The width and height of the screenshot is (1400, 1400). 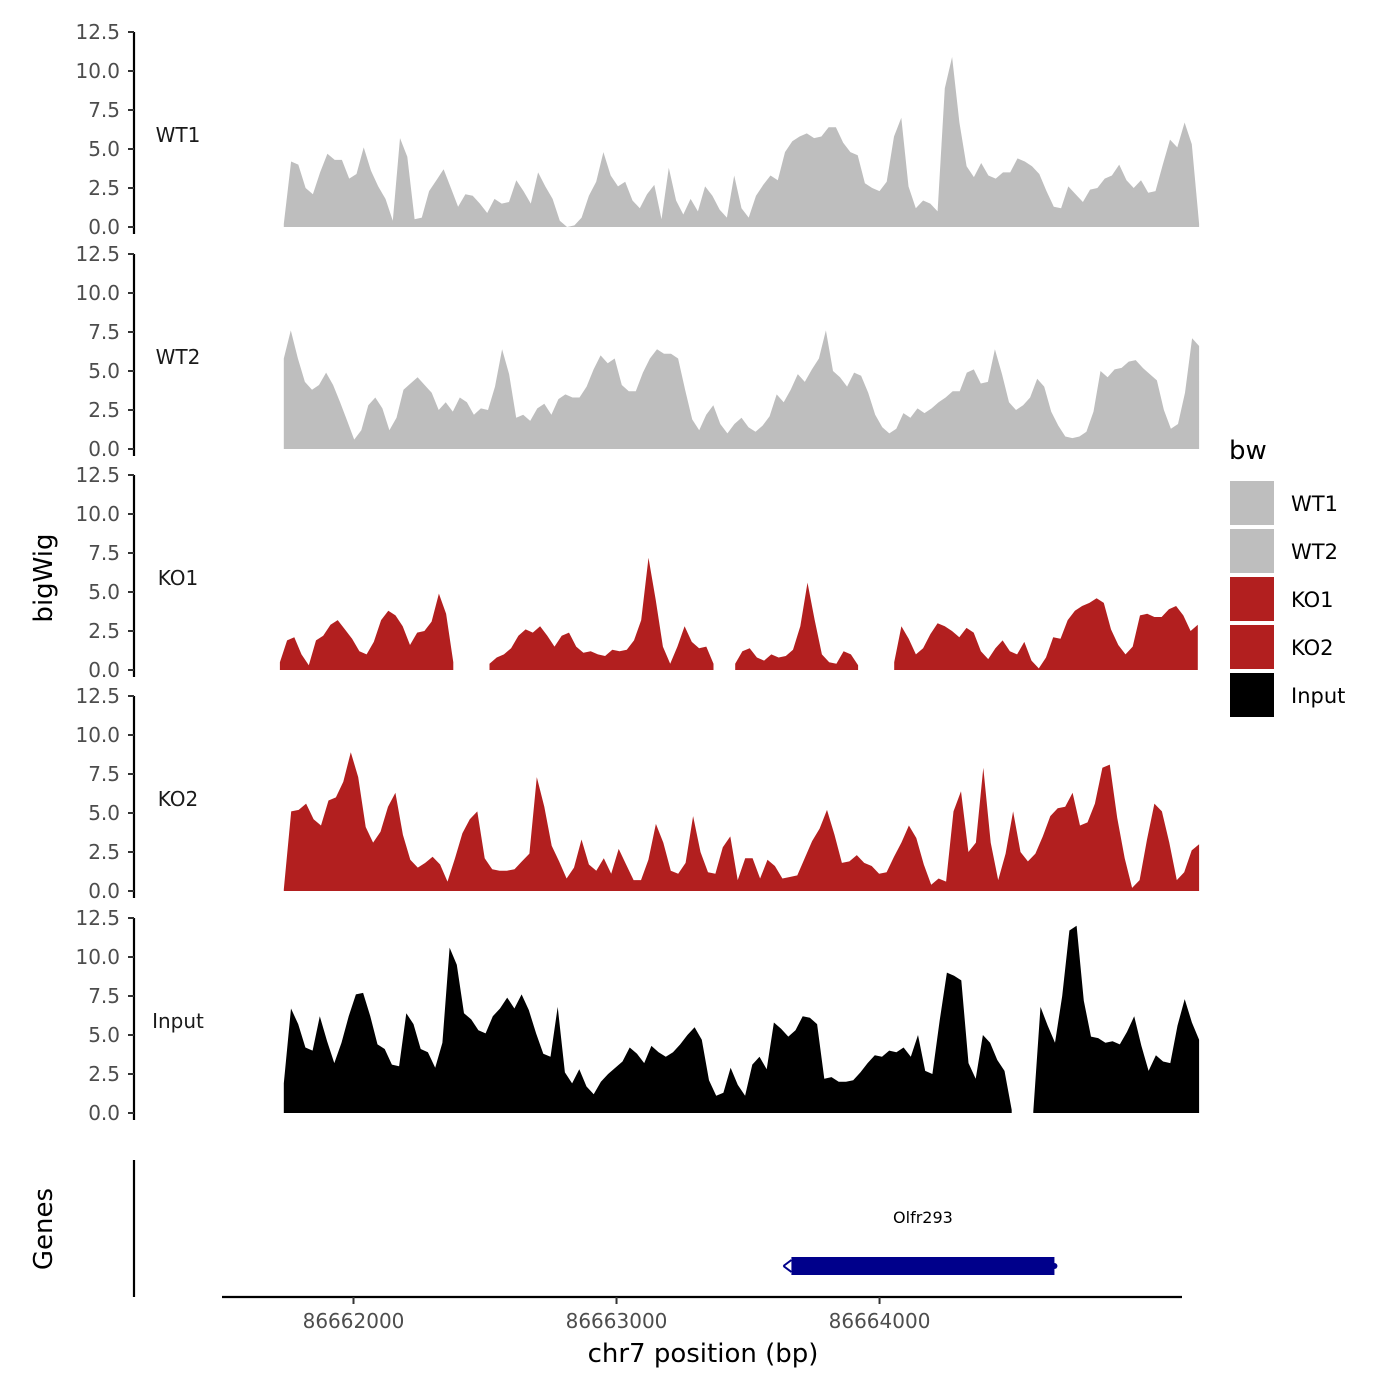 I want to click on track-ko1: 0.0 2.5 5.0 7.5 10.0 12.5 KO1, so click(x=636, y=572).